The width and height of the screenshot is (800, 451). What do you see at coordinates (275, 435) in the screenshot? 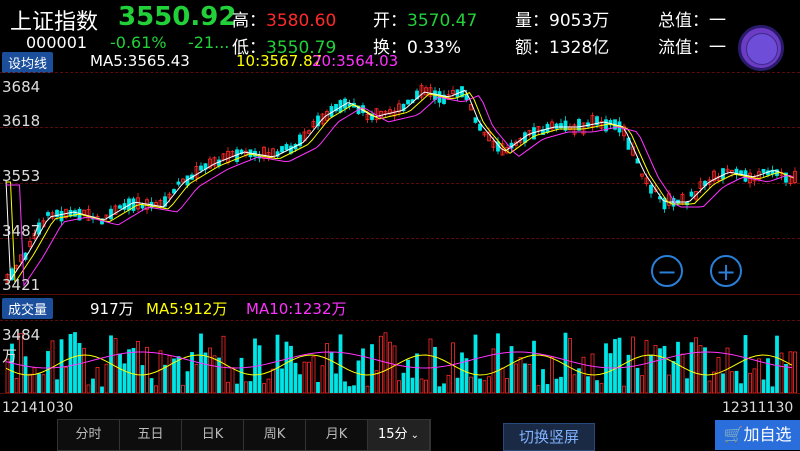
I see `tab-weekly-k: 周K` at bounding box center [275, 435].